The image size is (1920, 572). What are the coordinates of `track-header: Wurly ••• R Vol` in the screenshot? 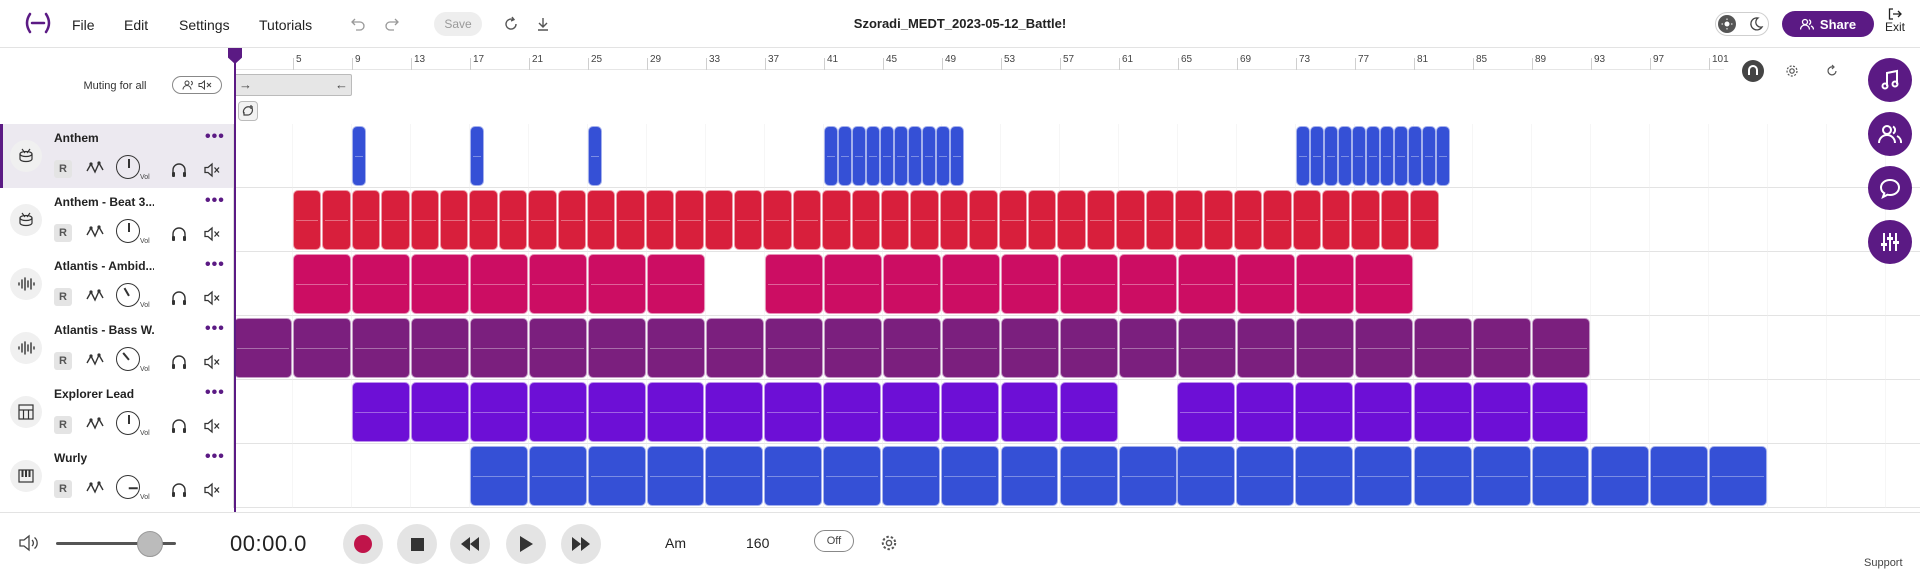 It's located at (117, 476).